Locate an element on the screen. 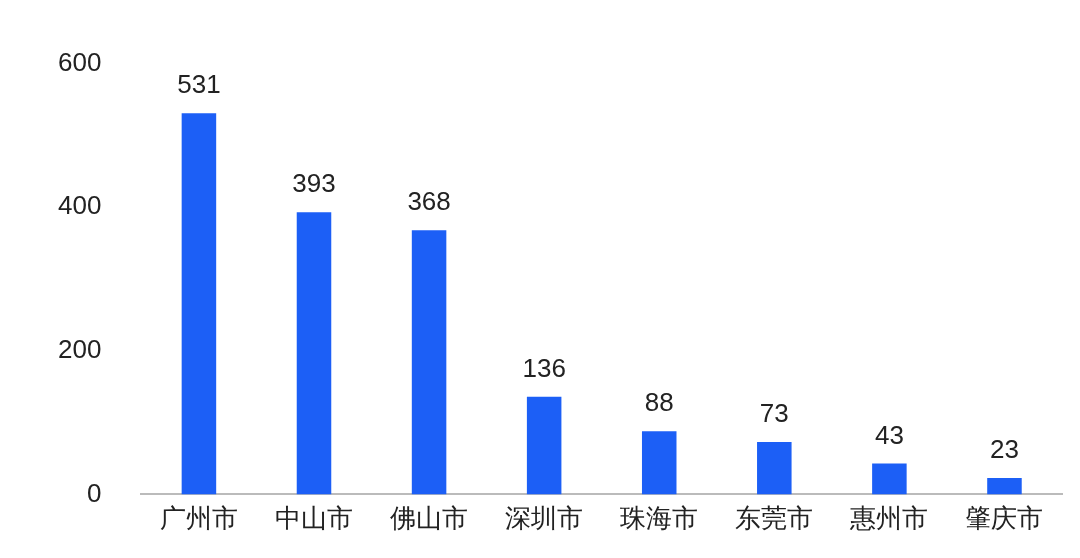  x-tick-label: 东莞市 is located at coordinates (774, 518).